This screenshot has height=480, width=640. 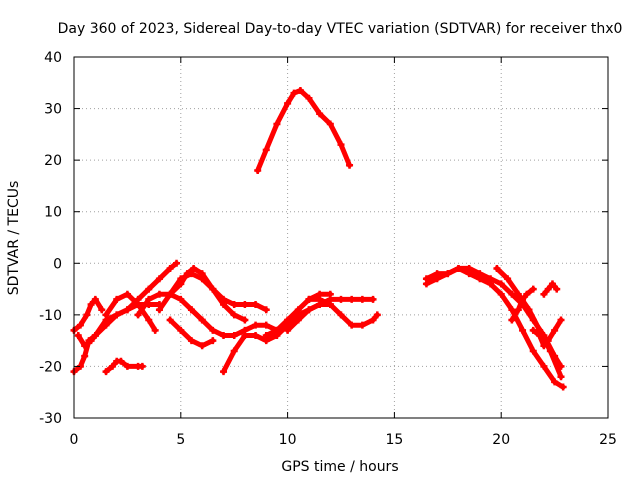 I want to click on x-axis-label: GPS time / hours, so click(x=339, y=467).